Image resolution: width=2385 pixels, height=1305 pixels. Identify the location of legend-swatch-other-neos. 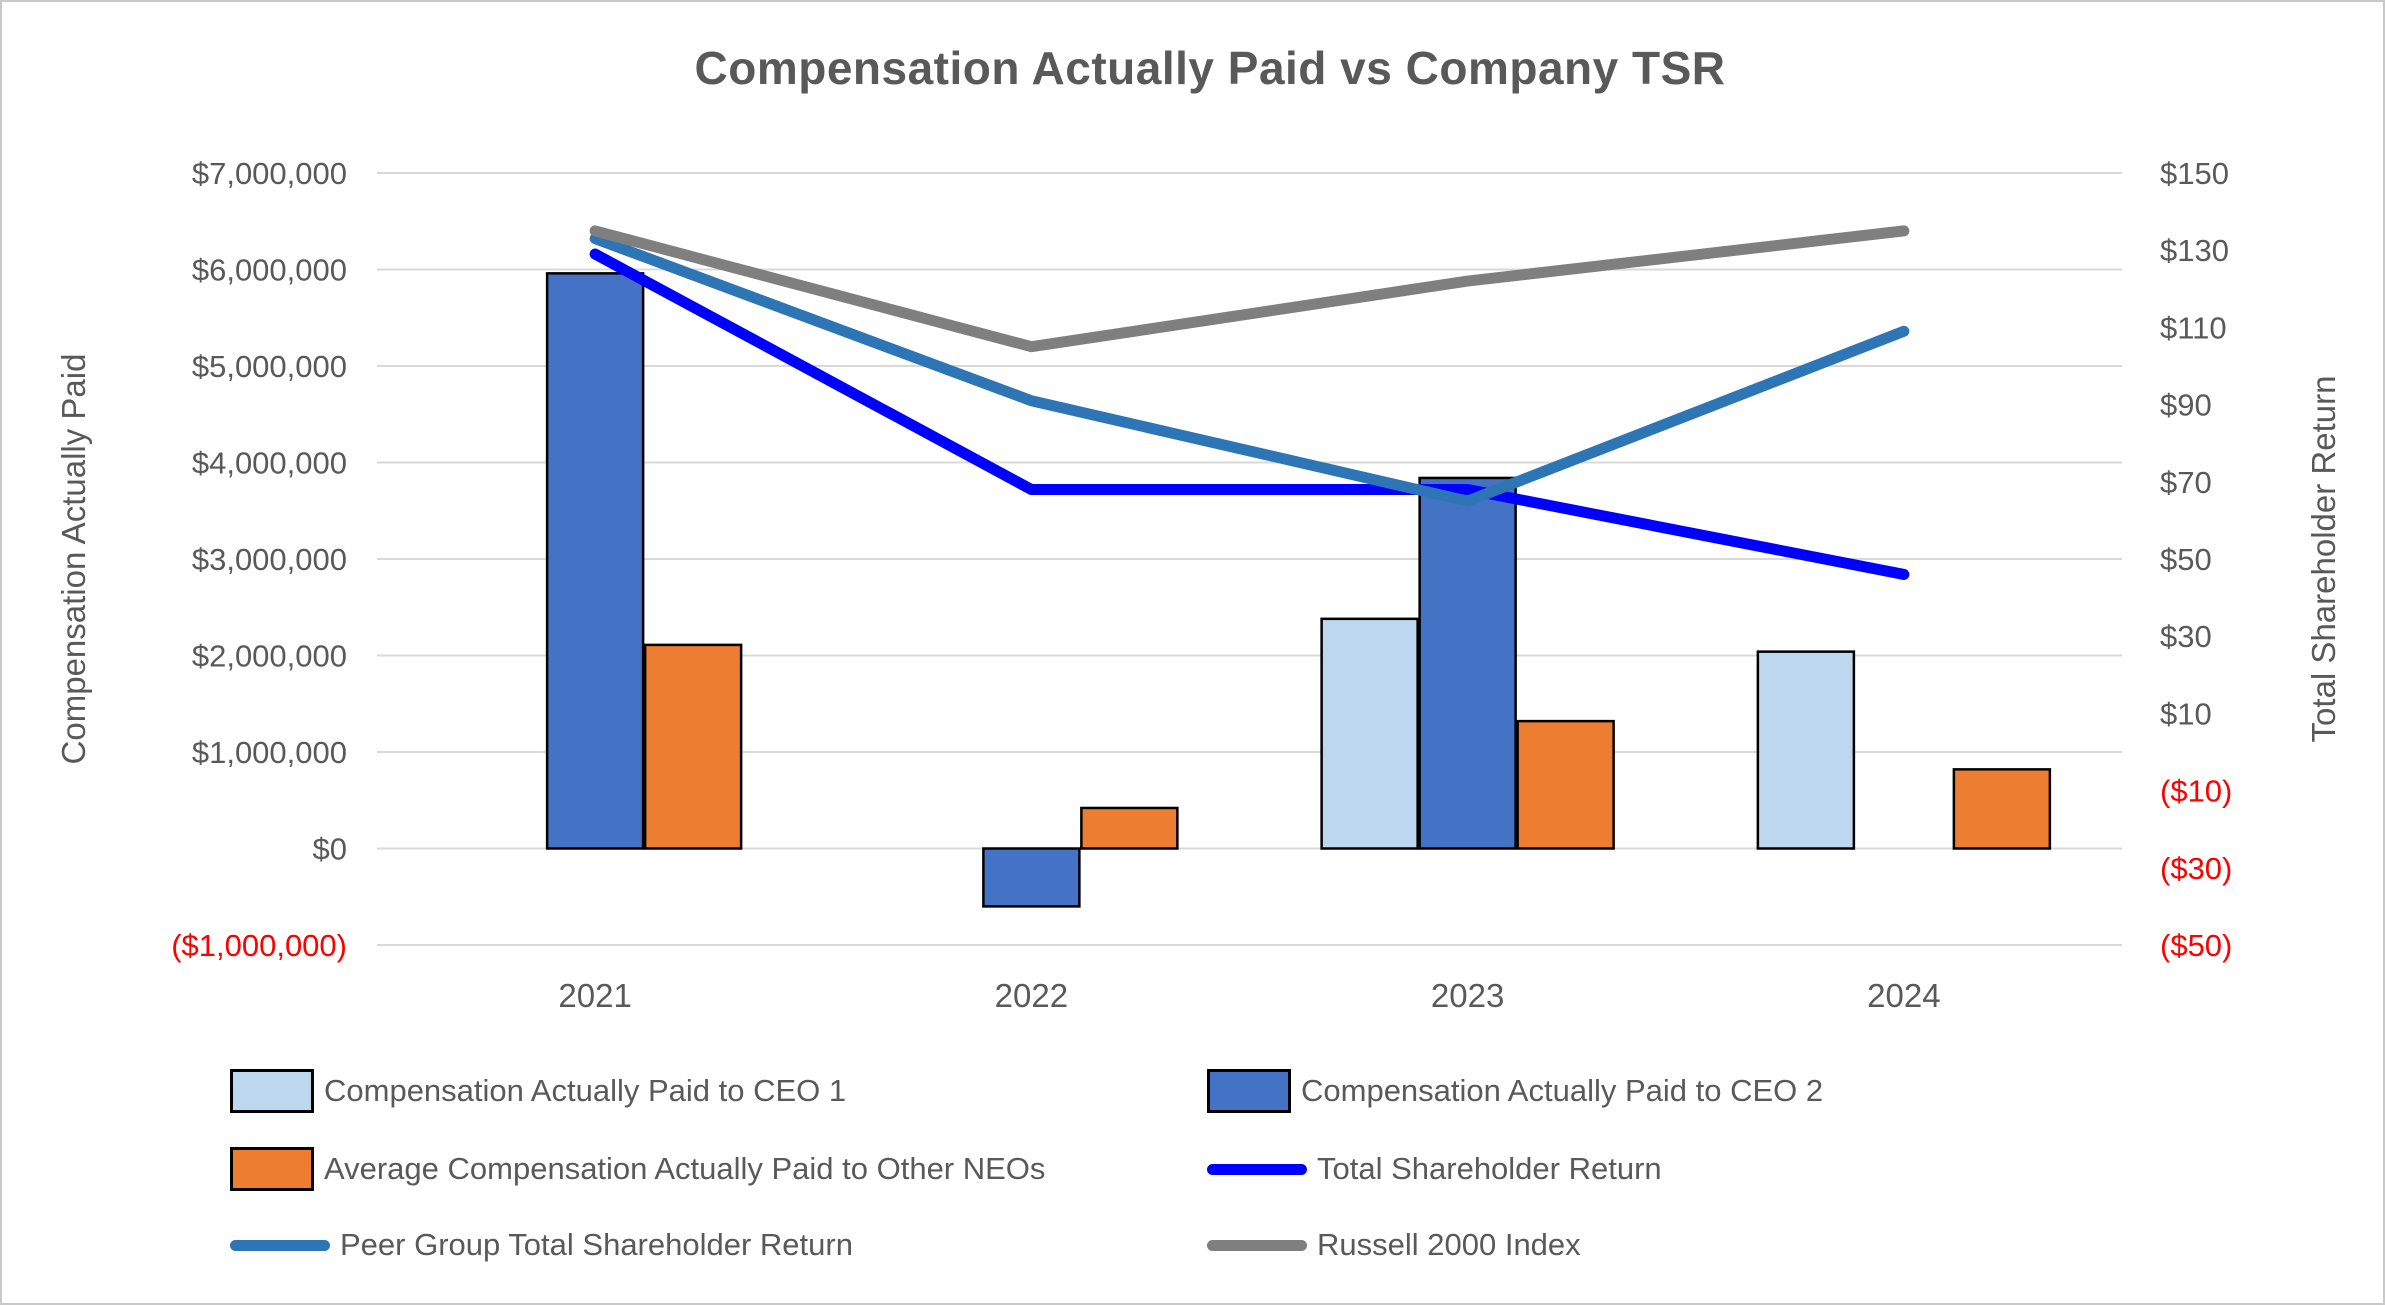
(272, 1169).